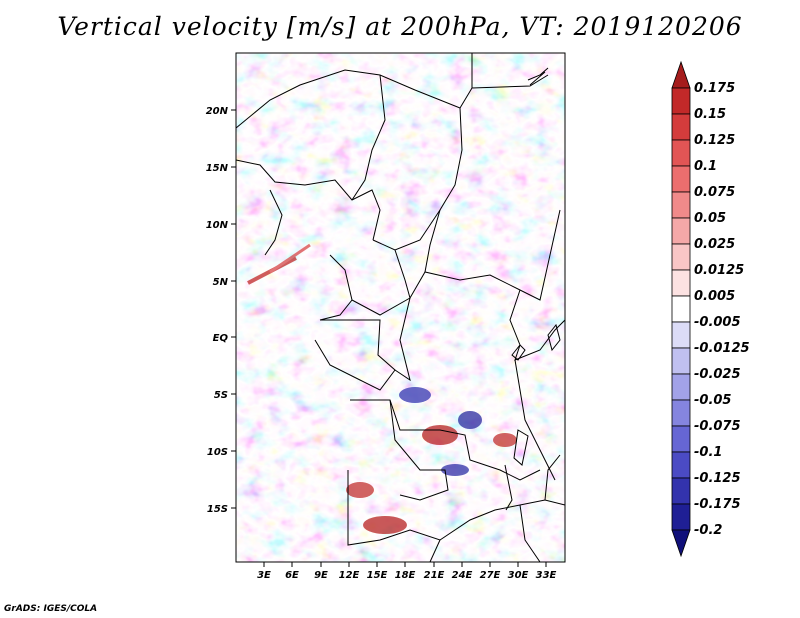 The image size is (800, 618). Describe the element at coordinates (217, 168) in the screenshot. I see `lat-label: 15N` at that location.